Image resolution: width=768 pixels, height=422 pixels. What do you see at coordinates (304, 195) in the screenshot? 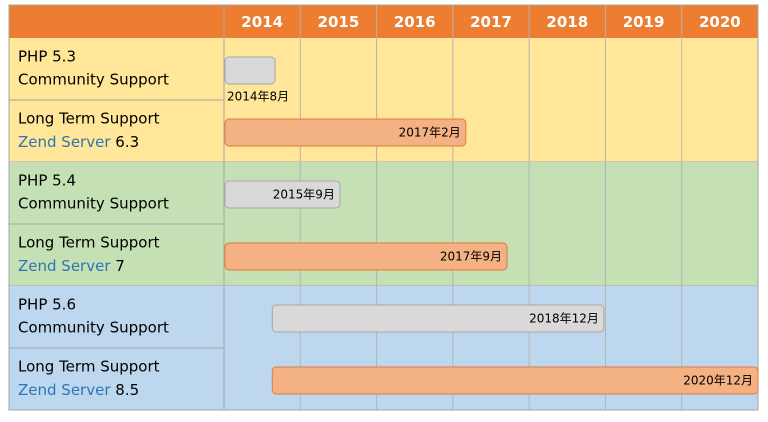
I see `bar-label: 2015年9月` at bounding box center [304, 195].